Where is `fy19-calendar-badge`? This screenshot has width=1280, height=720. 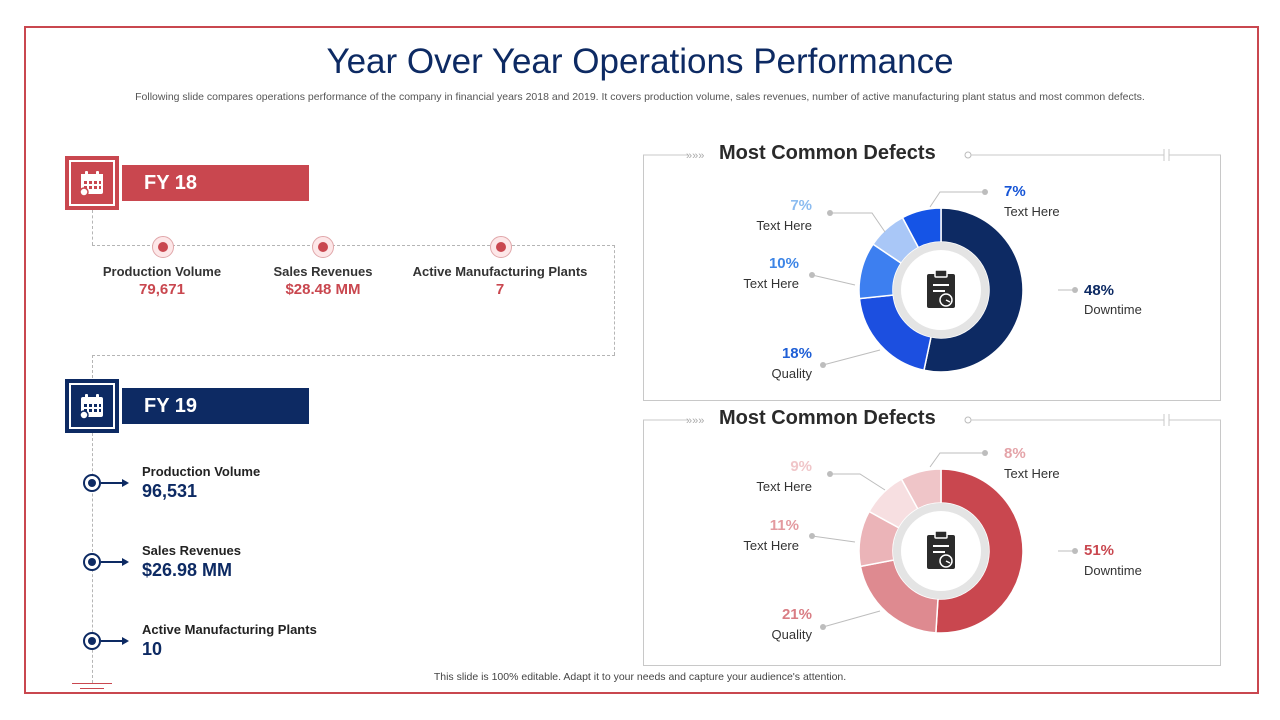 fy19-calendar-badge is located at coordinates (92, 406).